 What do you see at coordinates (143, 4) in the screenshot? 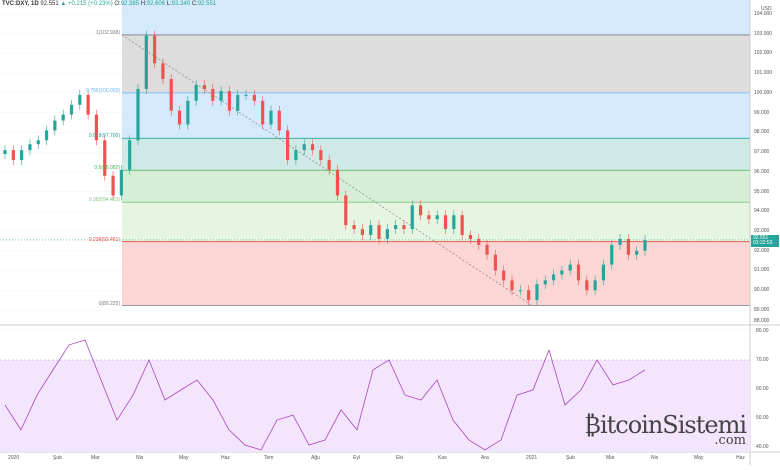
I see `high-label: H:` at bounding box center [143, 4].